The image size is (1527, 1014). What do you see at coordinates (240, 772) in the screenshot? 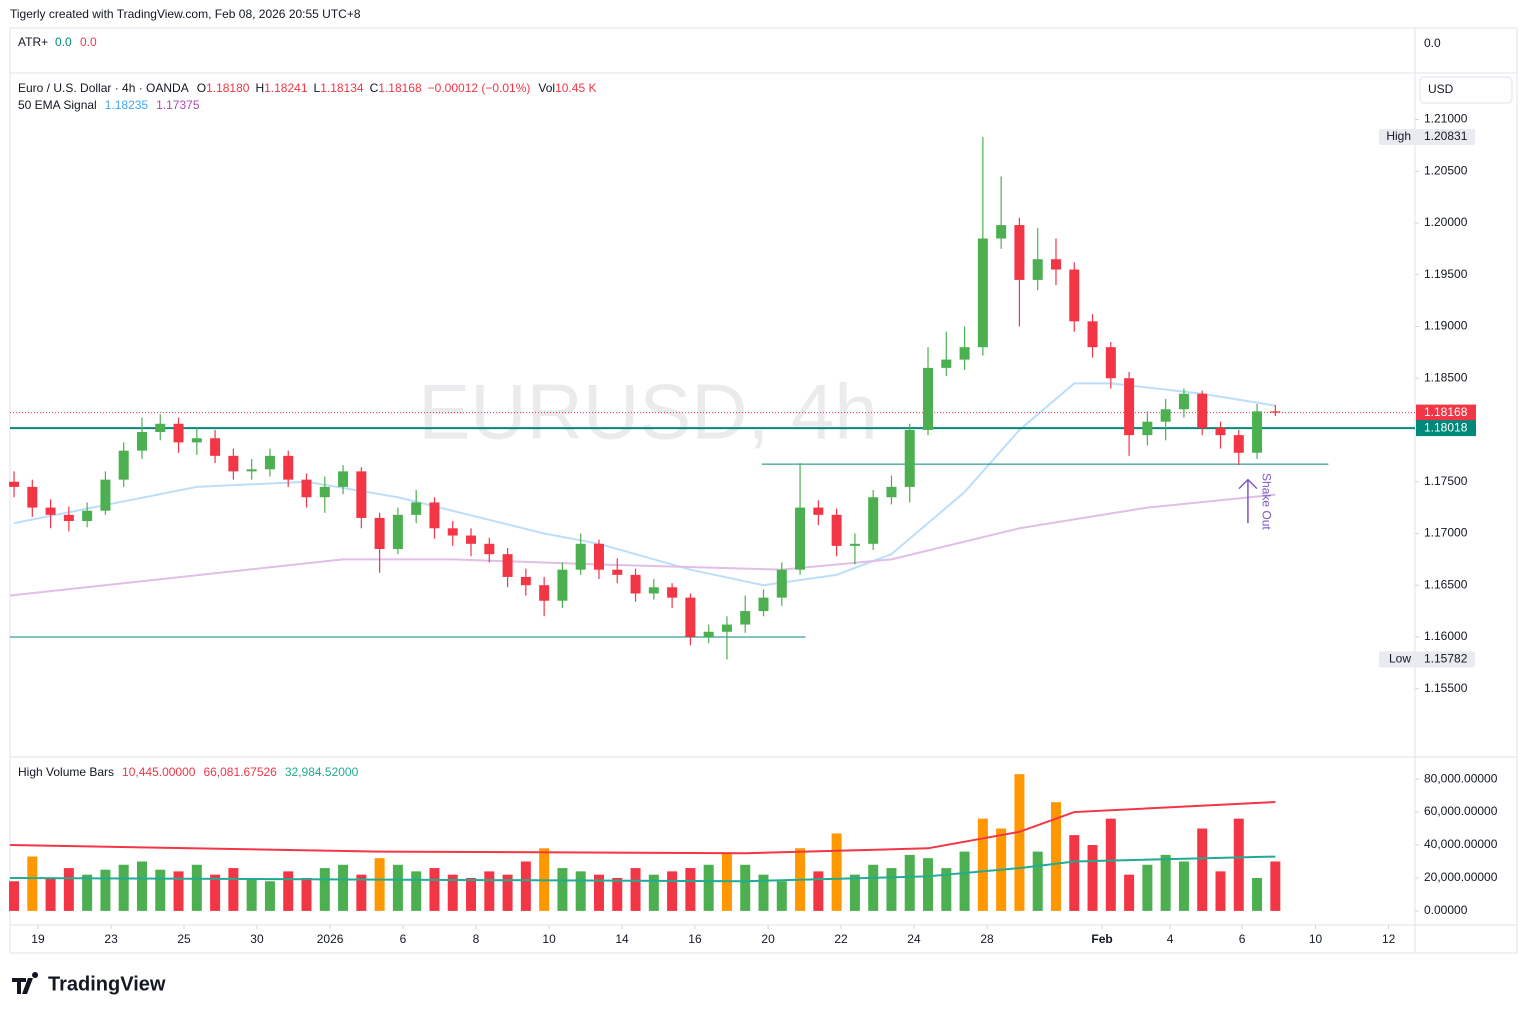
I see `volume-legend-value: 66,081.67526` at bounding box center [240, 772].